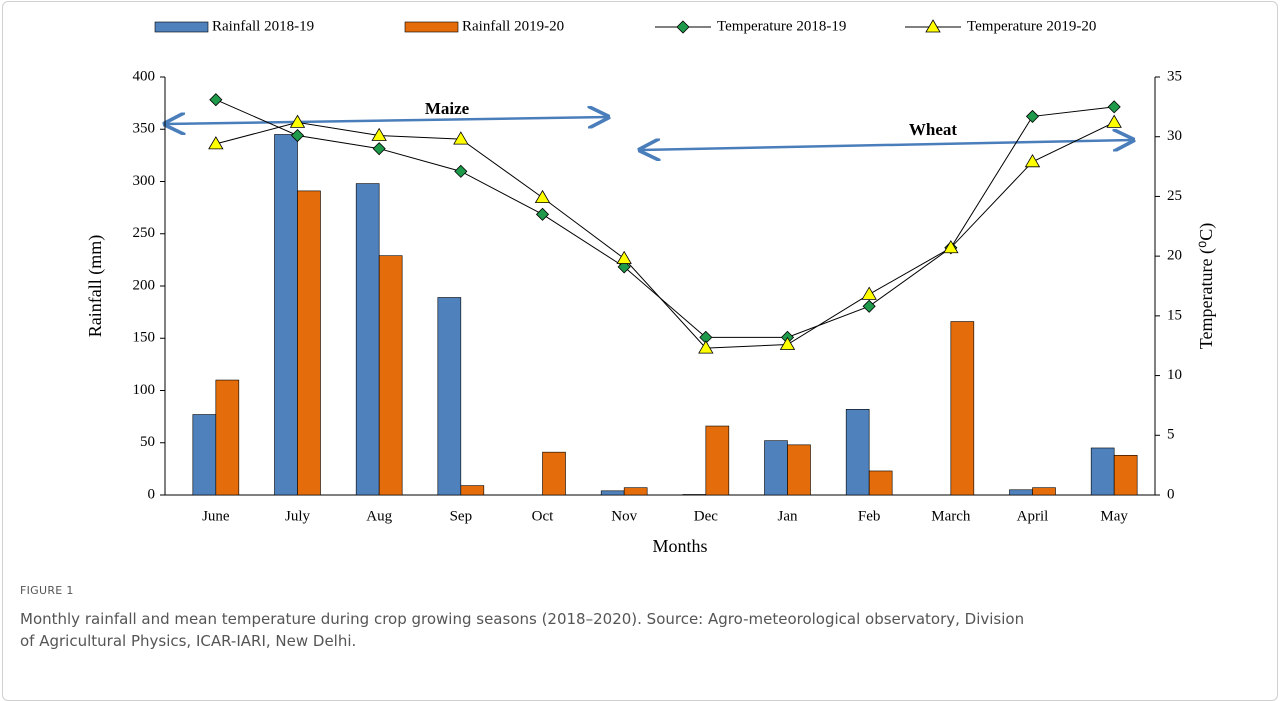 This screenshot has width=1282, height=701. Describe the element at coordinates (1174, 76) in the screenshot. I see `y2-tick-label: 35` at that location.